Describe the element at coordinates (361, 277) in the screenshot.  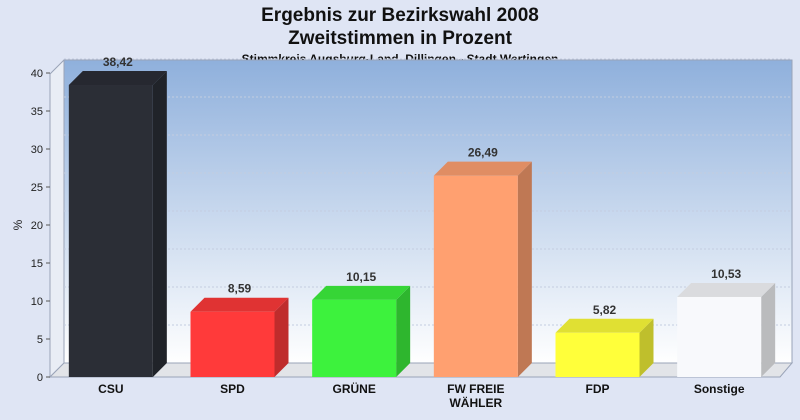
I see `value-label: 10,15` at that location.